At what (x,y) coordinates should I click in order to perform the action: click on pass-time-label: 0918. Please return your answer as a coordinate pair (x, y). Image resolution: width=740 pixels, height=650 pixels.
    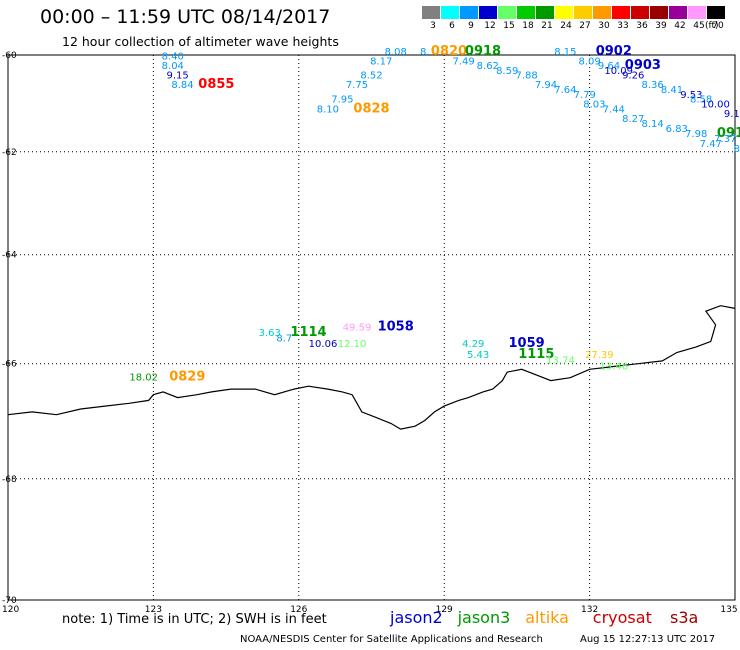
    Looking at the image, I should click on (483, 51).